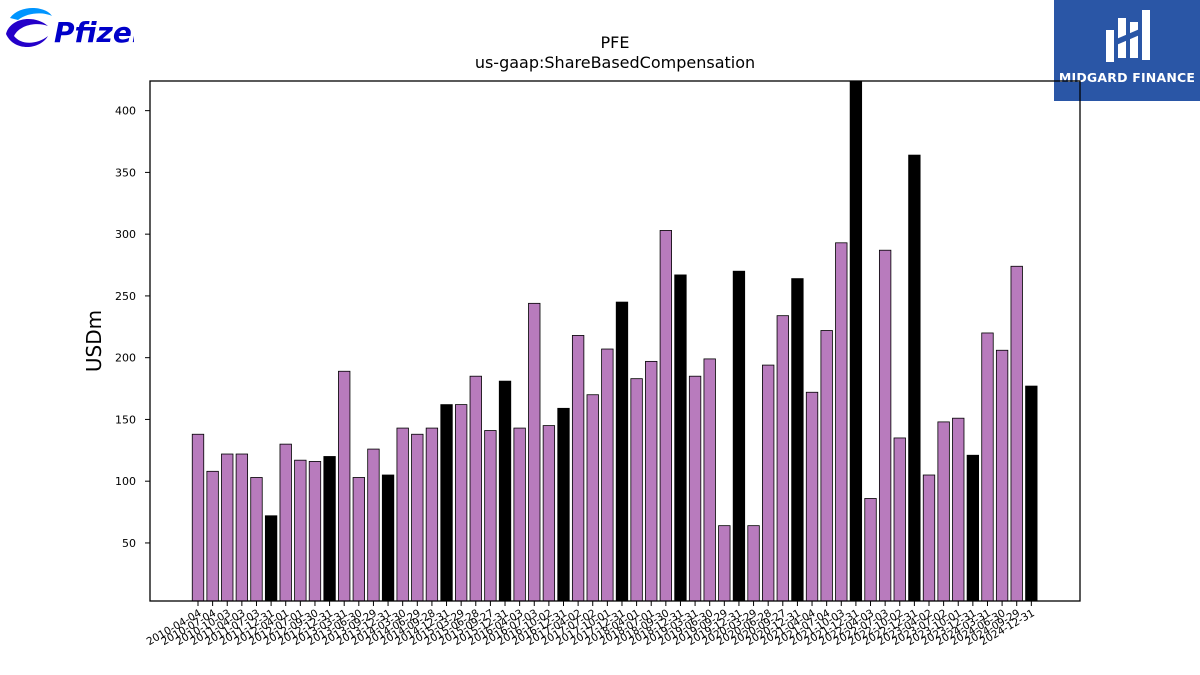 Image resolution: width=1200 pixels, height=675 pixels. I want to click on chart-subtitle: us-gaap:ShareBasedCompensation, so click(615, 62).